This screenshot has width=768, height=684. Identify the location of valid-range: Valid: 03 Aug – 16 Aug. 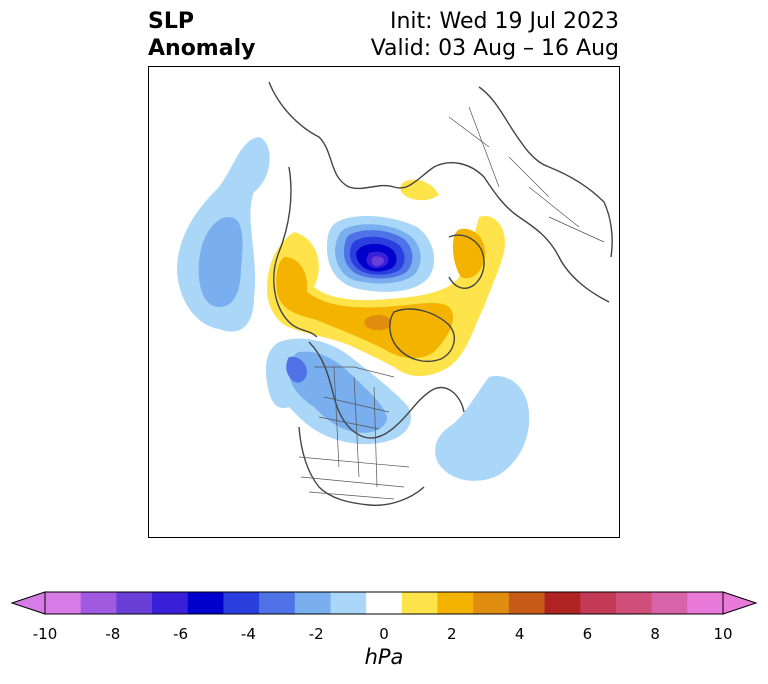
(494, 48).